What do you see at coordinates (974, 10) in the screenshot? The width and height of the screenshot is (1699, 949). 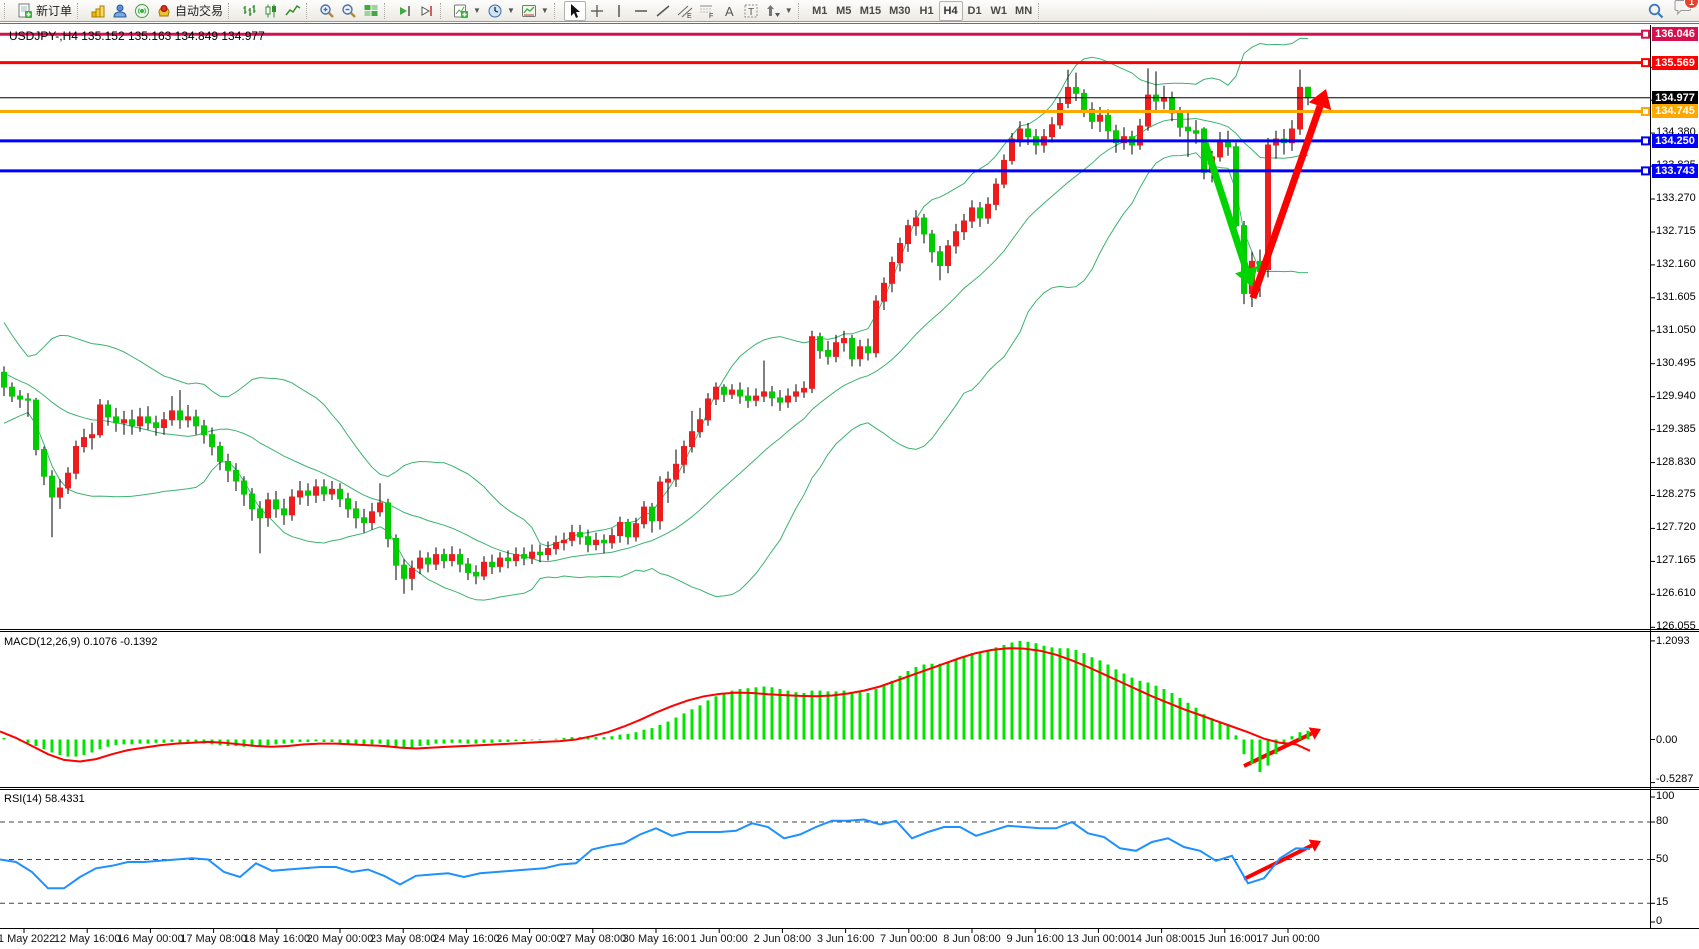 I see `timeframe-d1-button: D1` at bounding box center [974, 10].